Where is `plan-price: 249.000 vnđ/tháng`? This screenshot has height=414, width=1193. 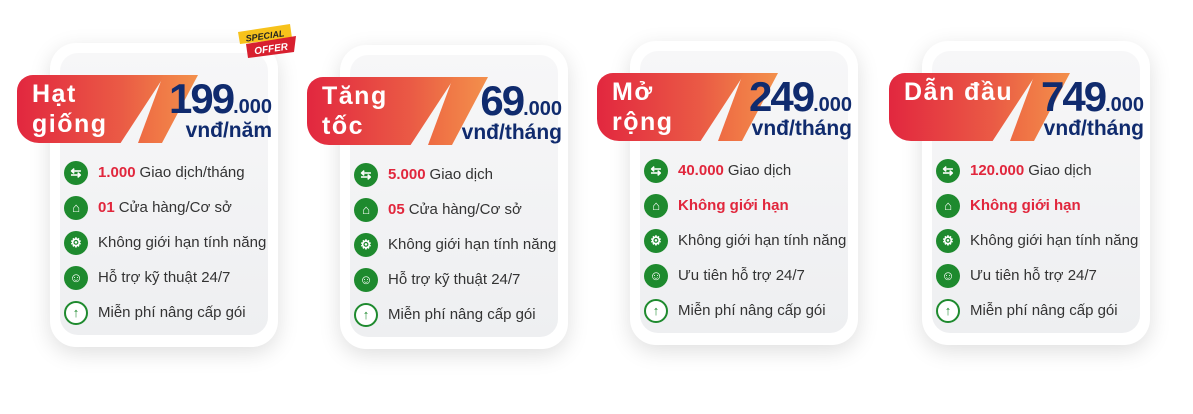 plan-price: 249.000 vnđ/tháng is located at coordinates (800, 108).